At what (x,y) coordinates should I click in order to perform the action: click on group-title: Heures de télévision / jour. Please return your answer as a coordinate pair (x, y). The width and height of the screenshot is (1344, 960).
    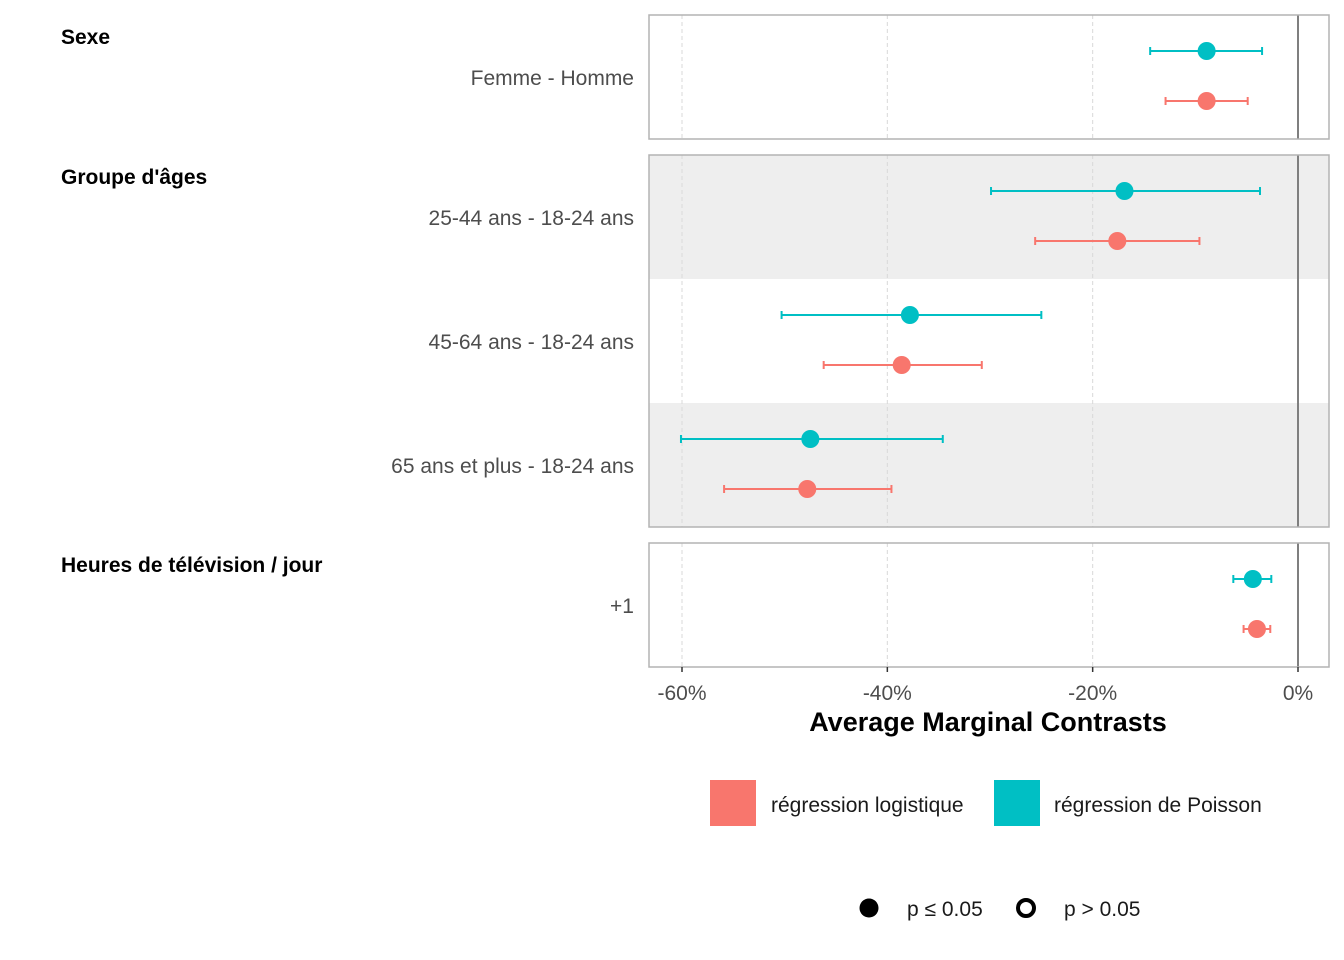
    Looking at the image, I should click on (191, 565).